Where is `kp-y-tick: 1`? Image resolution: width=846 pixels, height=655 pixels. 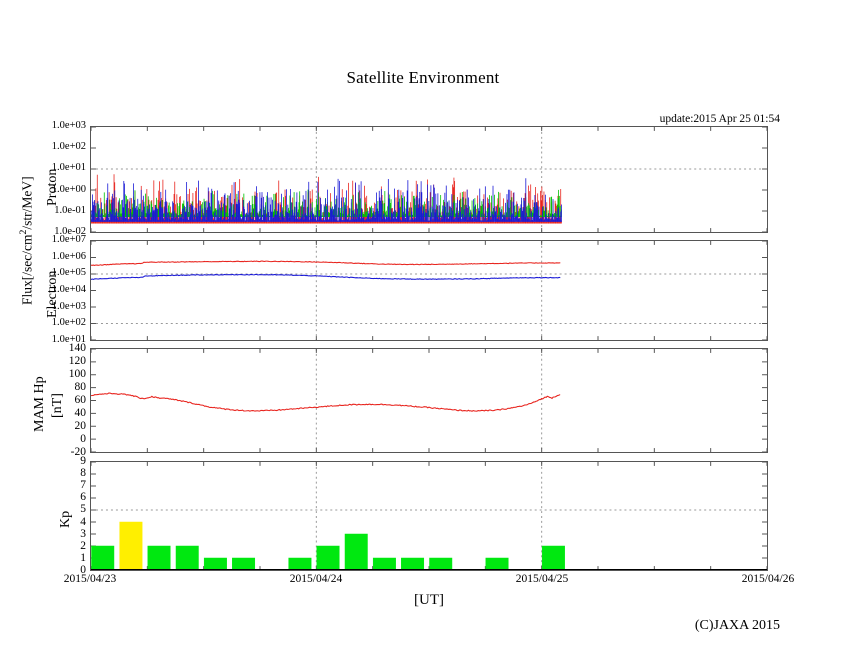 kp-y-tick: 1 is located at coordinates (83, 557).